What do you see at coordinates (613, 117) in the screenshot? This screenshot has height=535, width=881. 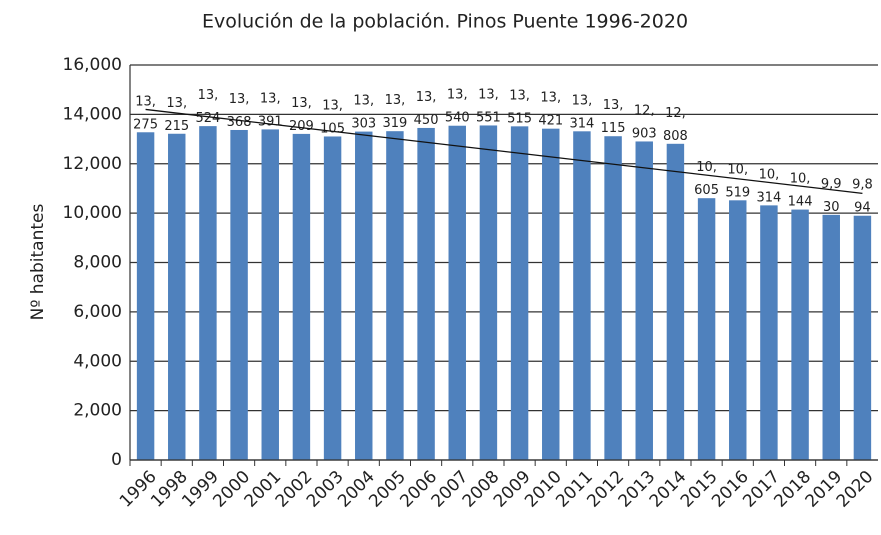 I see `data-label: 13, 115` at bounding box center [613, 117].